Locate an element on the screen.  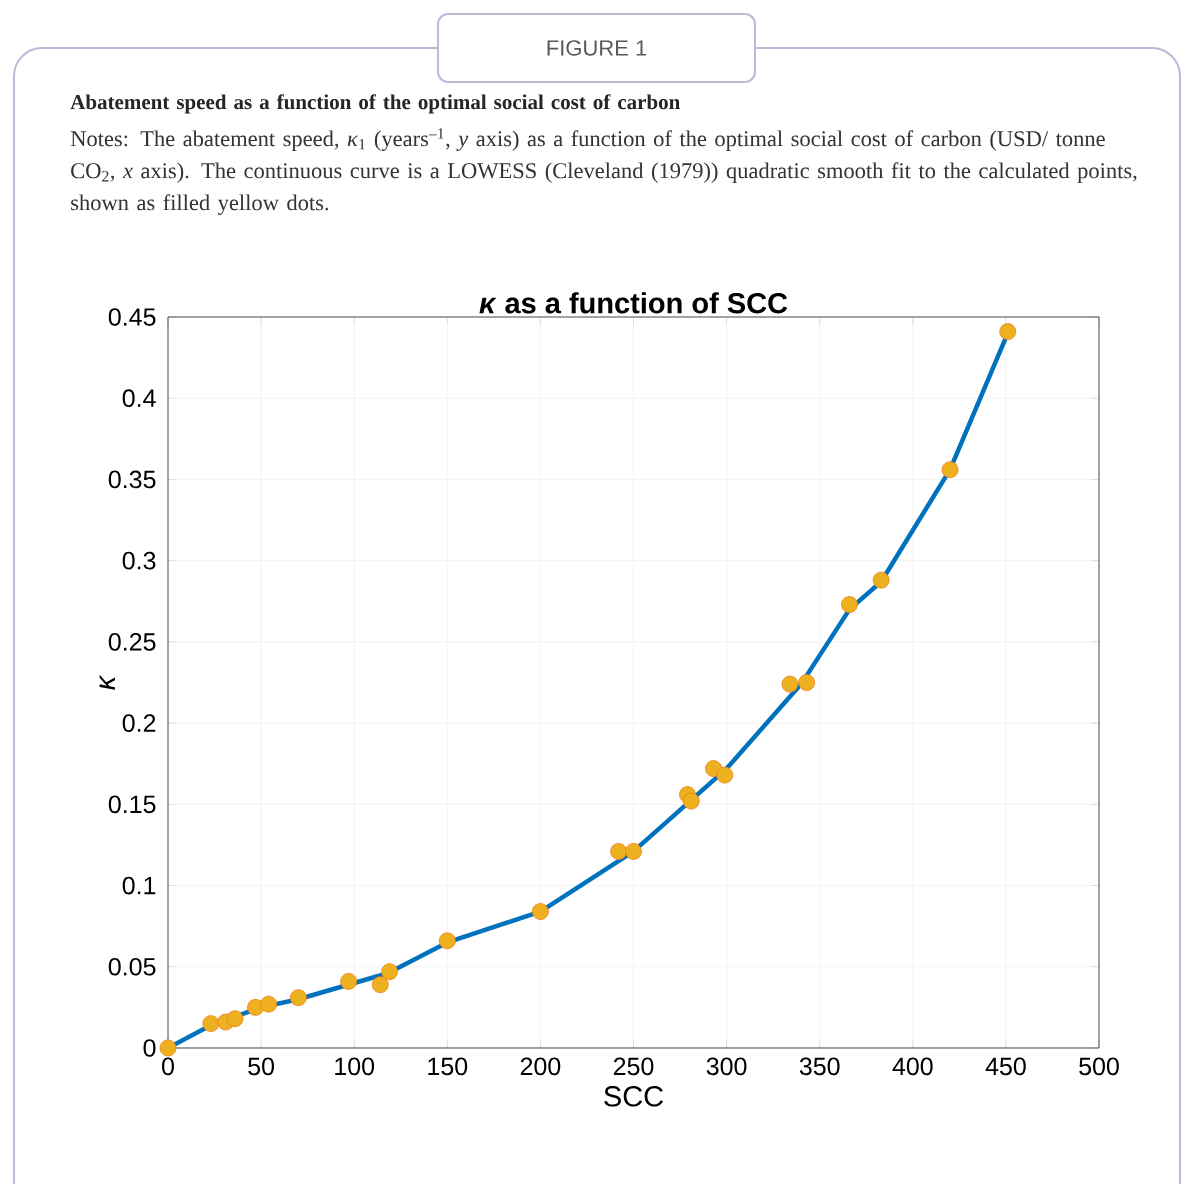
x-tick-label: 400 is located at coordinates (912, 1066).